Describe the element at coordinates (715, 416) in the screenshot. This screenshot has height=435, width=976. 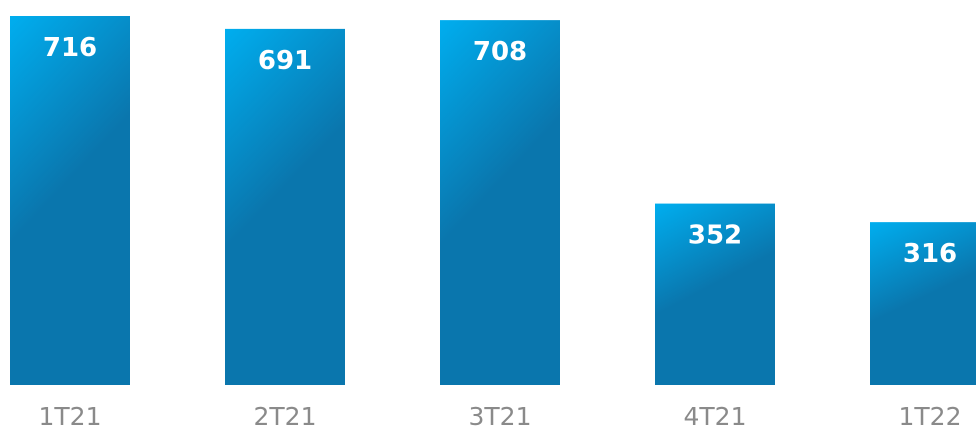
I see `x-tick-label: 4T21` at that location.